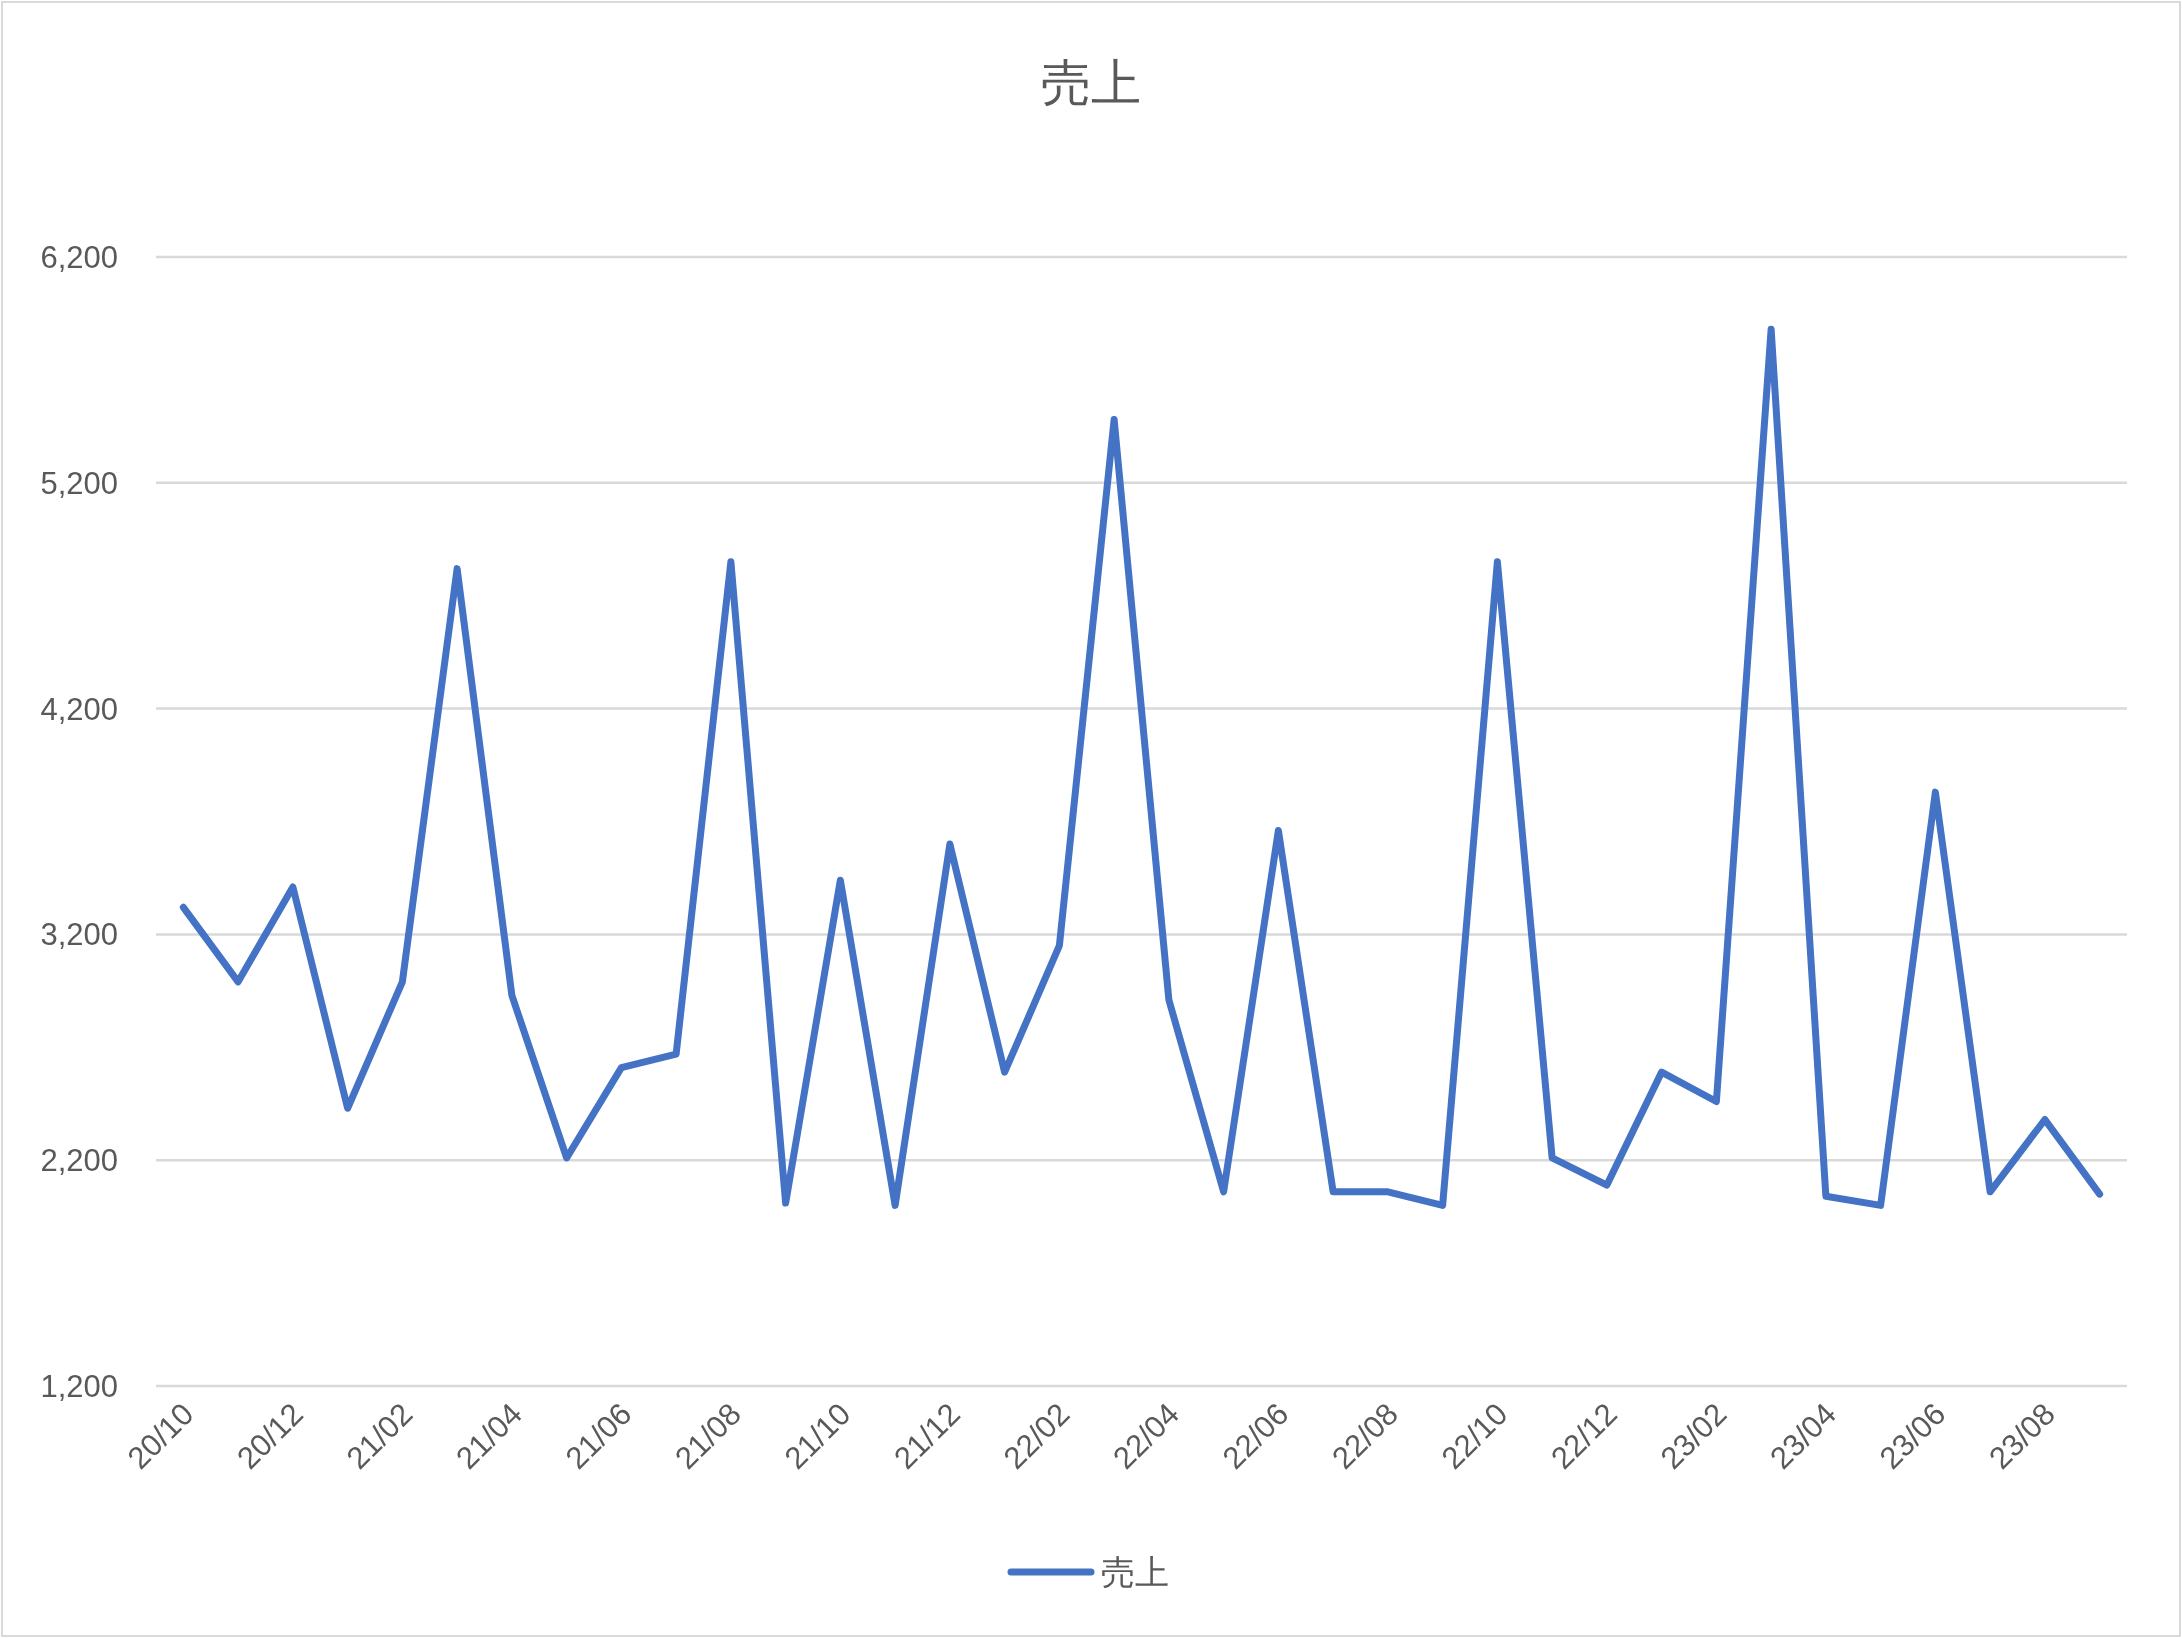 The image size is (2182, 1638). Describe the element at coordinates (79, 1386) in the screenshot. I see `y-tick-label: 1,200` at that location.